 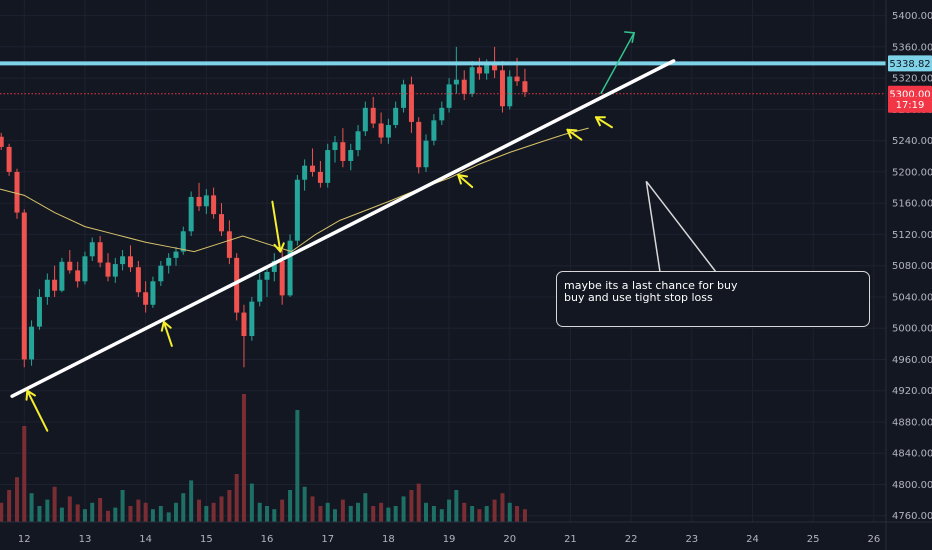 What do you see at coordinates (912, 172) in the screenshot?
I see `price-tick-label: 5200.00` at bounding box center [912, 172].